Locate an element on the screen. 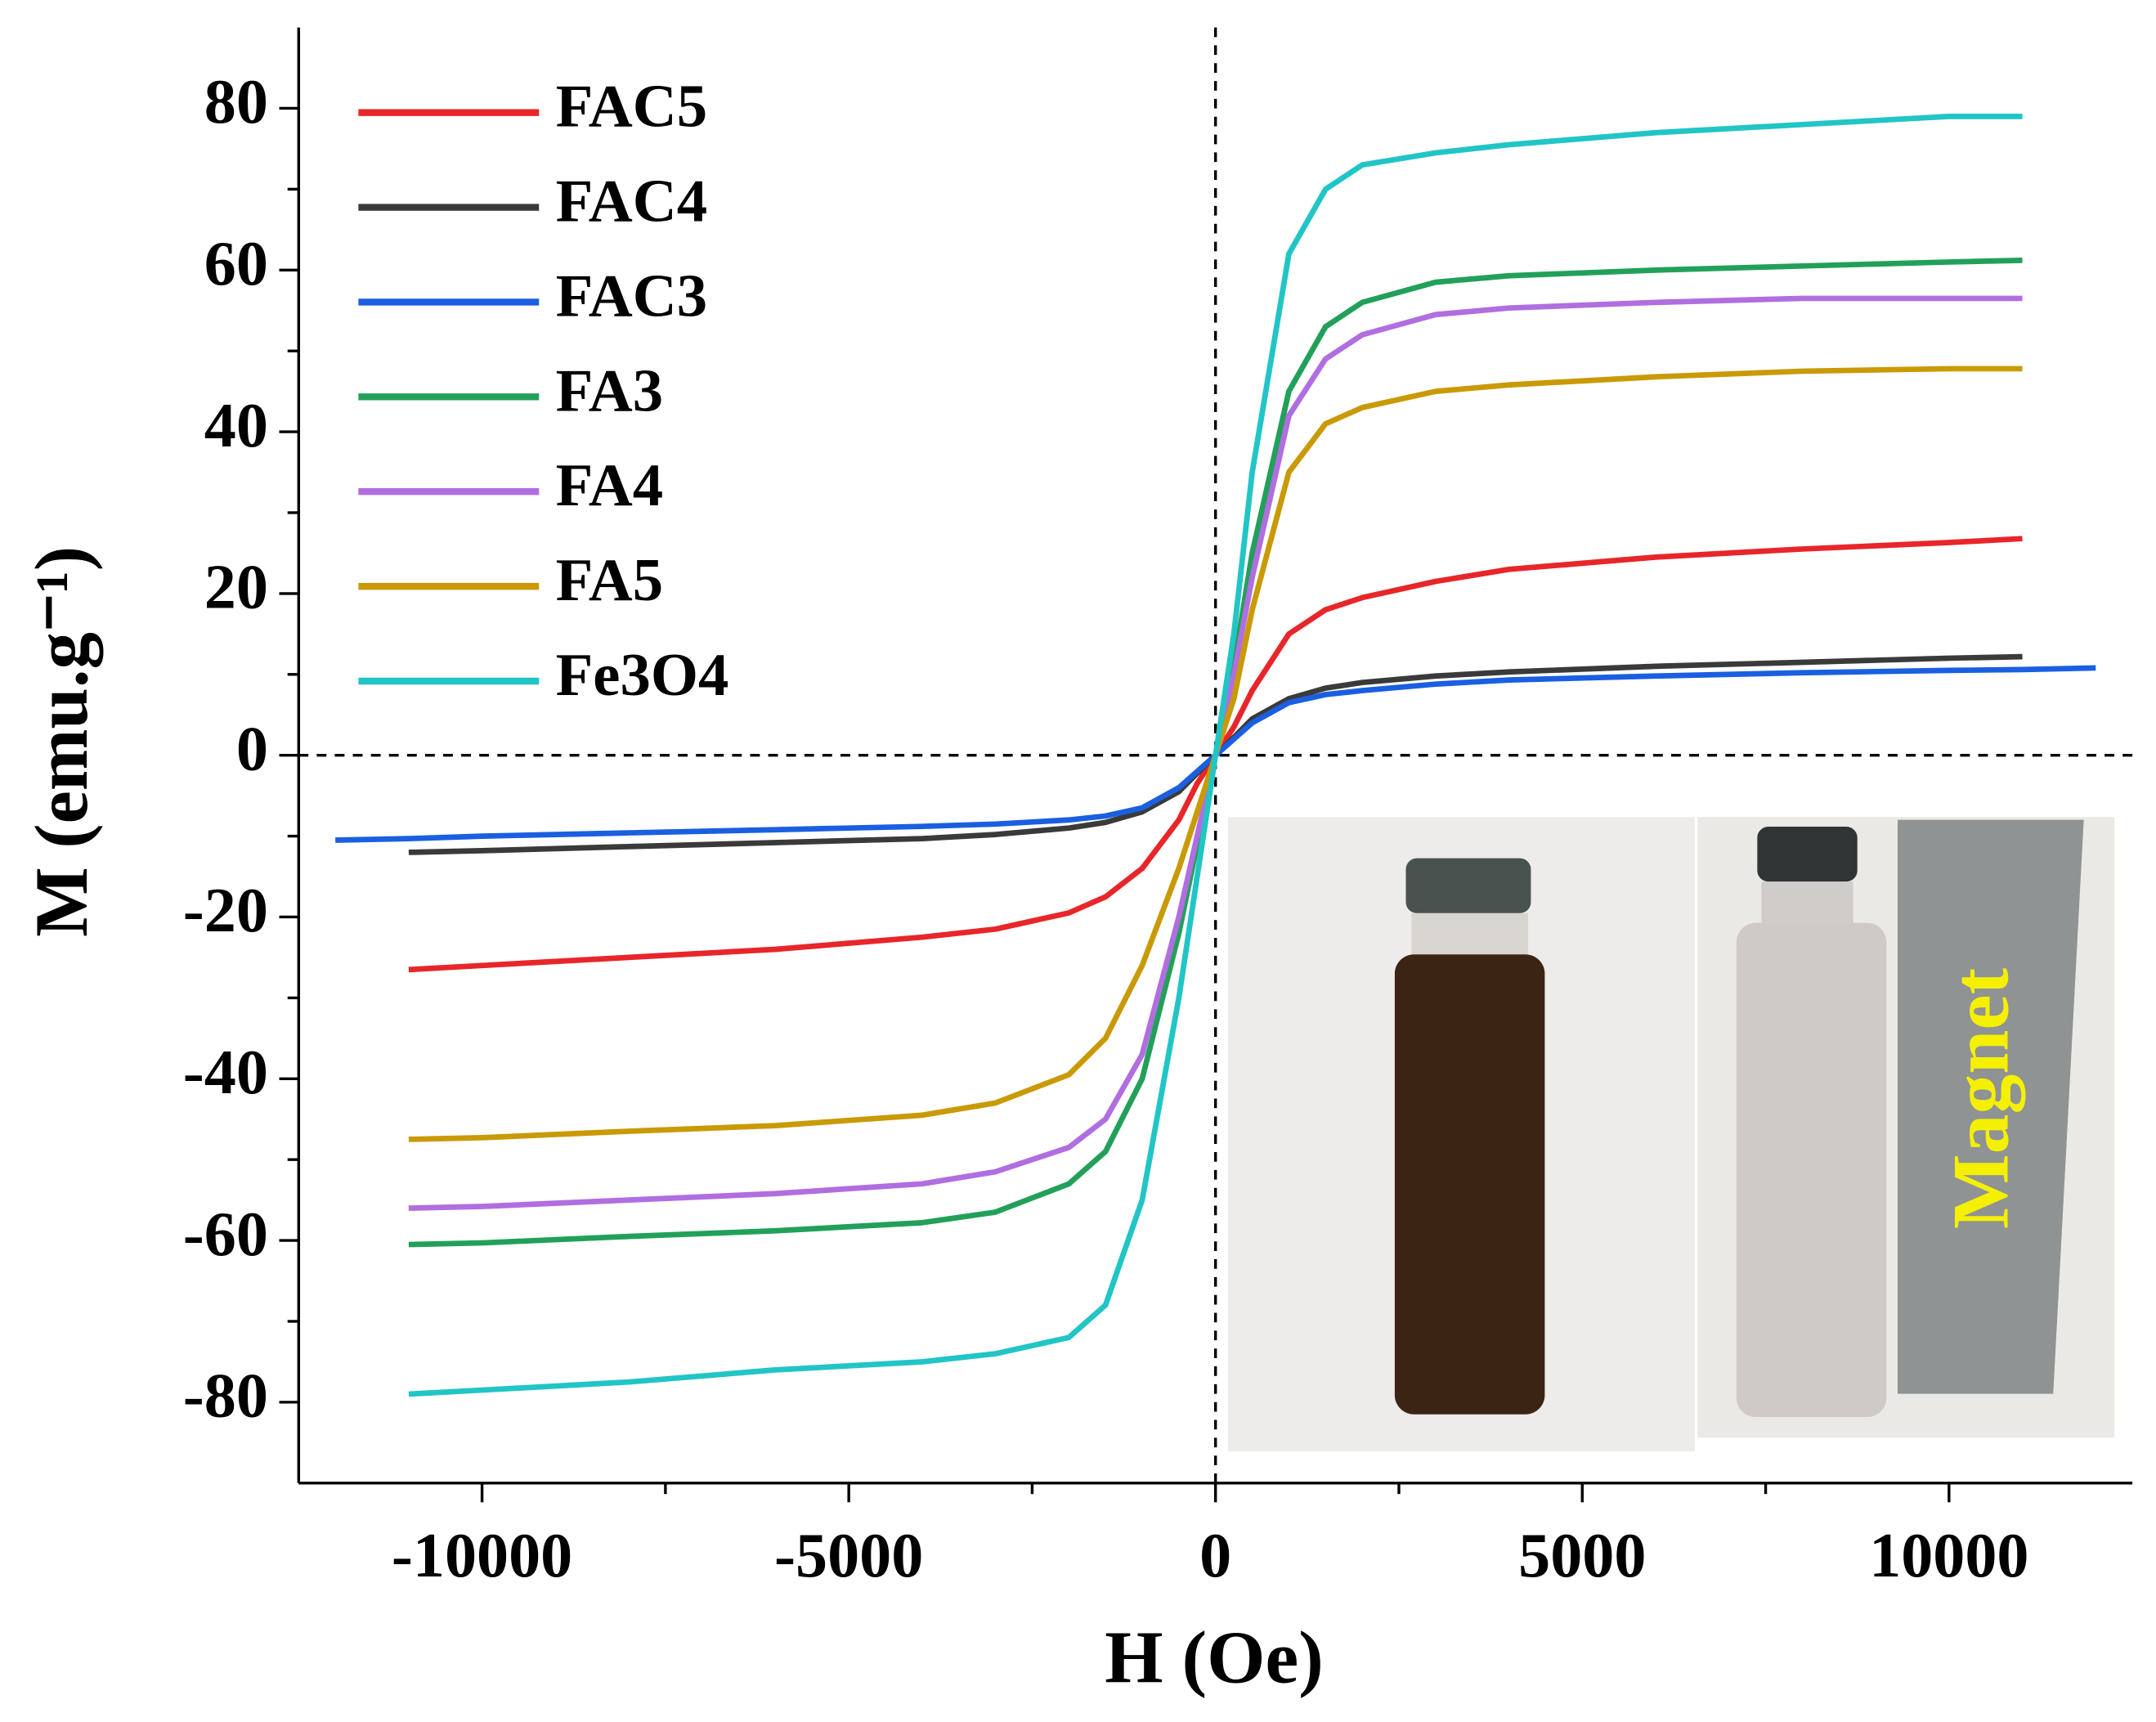 Image resolution: width=2156 pixels, height=1722 pixels. x-tick-label: 10000 is located at coordinates (1948, 1555).